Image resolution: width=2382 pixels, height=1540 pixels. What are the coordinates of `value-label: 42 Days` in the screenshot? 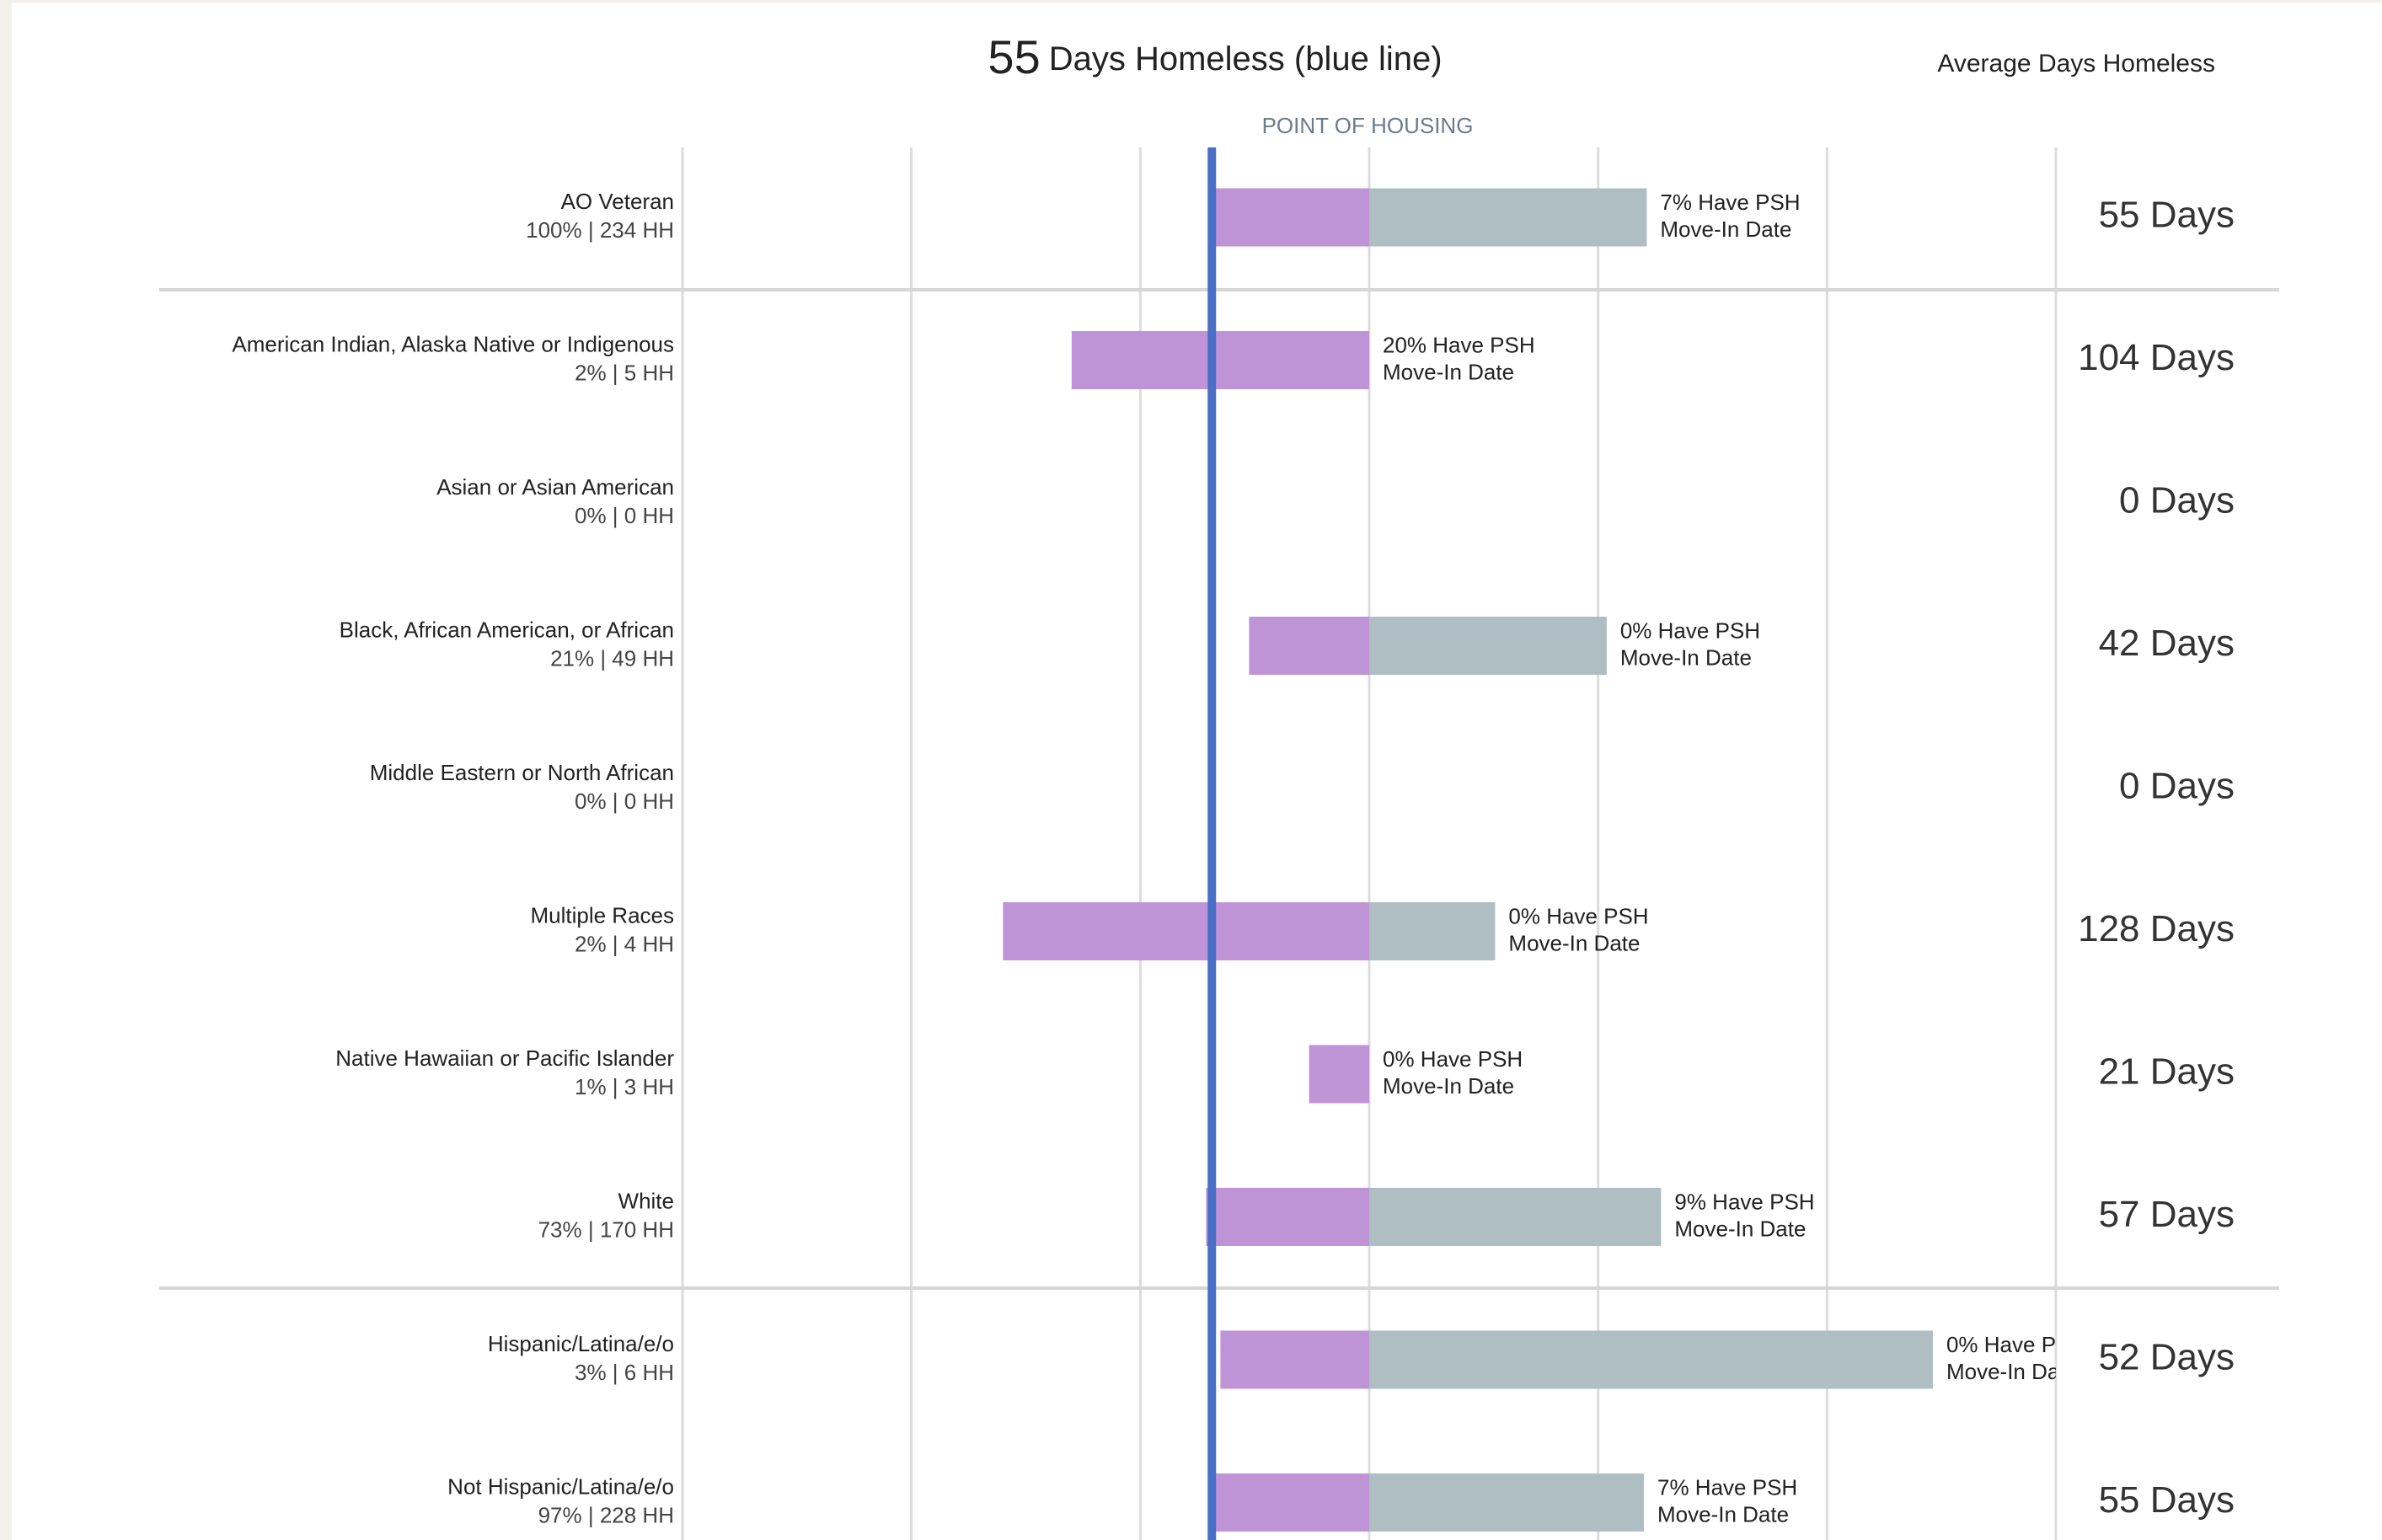 It's located at (2167, 643).